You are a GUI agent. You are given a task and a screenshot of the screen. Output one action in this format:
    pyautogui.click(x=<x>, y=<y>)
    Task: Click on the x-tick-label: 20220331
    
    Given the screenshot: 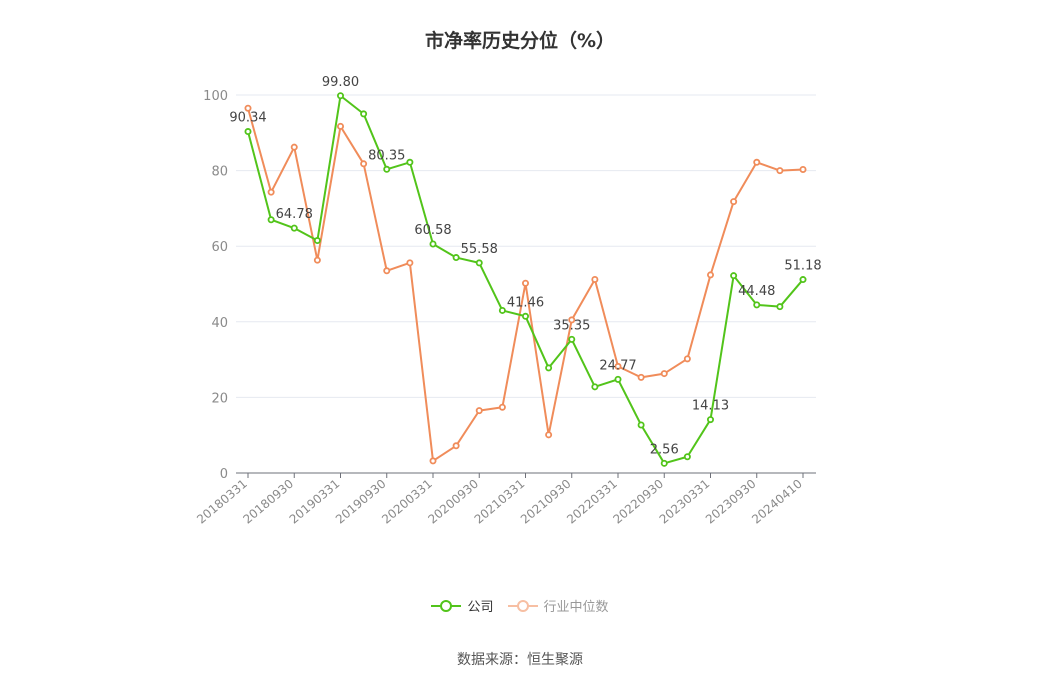 What is the action you would take?
    pyautogui.click(x=592, y=502)
    